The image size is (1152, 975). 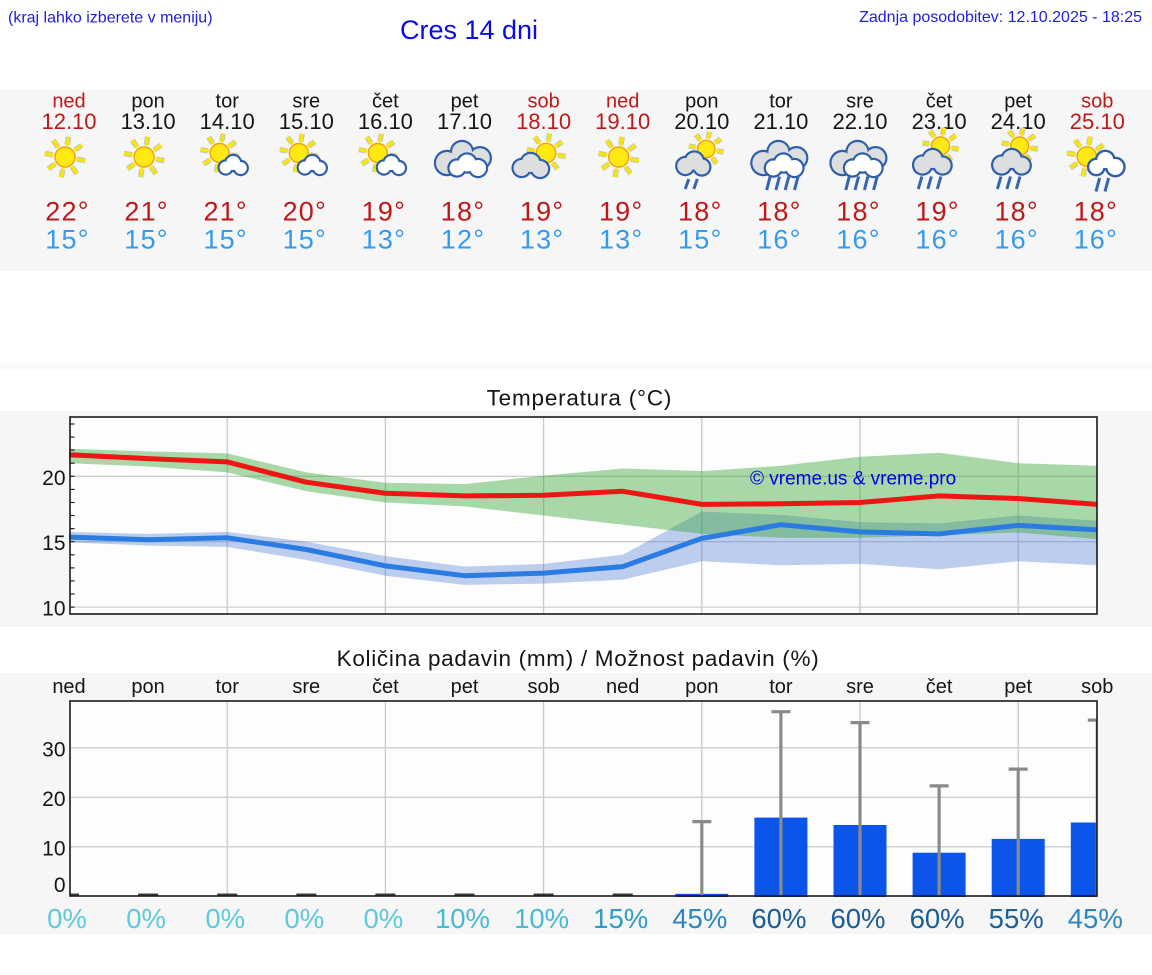 I want to click on svg-text: 23.10, so click(x=939, y=121).